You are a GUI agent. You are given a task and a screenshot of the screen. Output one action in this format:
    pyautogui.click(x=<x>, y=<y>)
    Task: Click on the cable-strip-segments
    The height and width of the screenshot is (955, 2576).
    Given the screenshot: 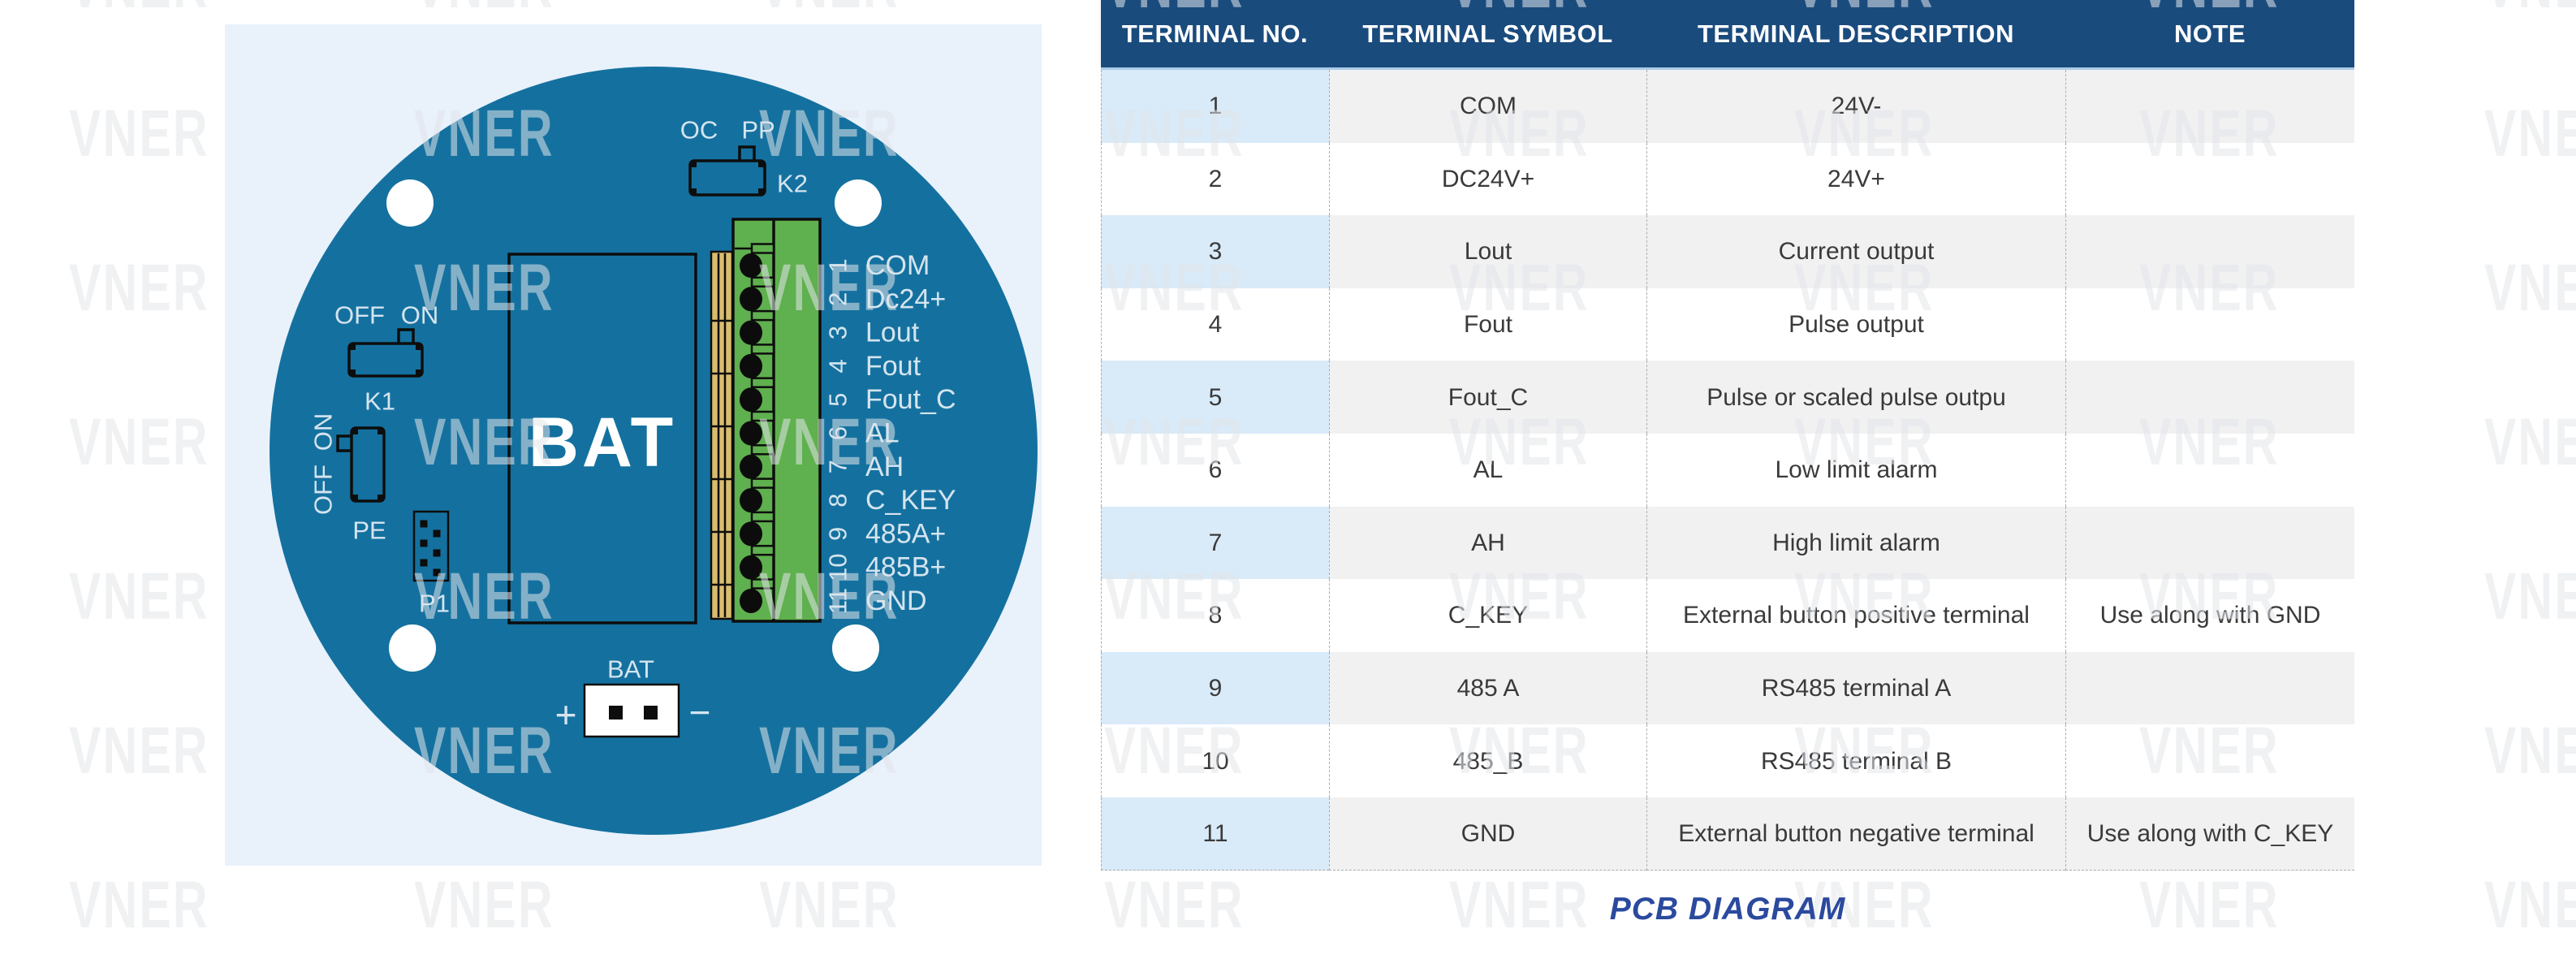 What is the action you would take?
    pyautogui.click(x=721, y=453)
    